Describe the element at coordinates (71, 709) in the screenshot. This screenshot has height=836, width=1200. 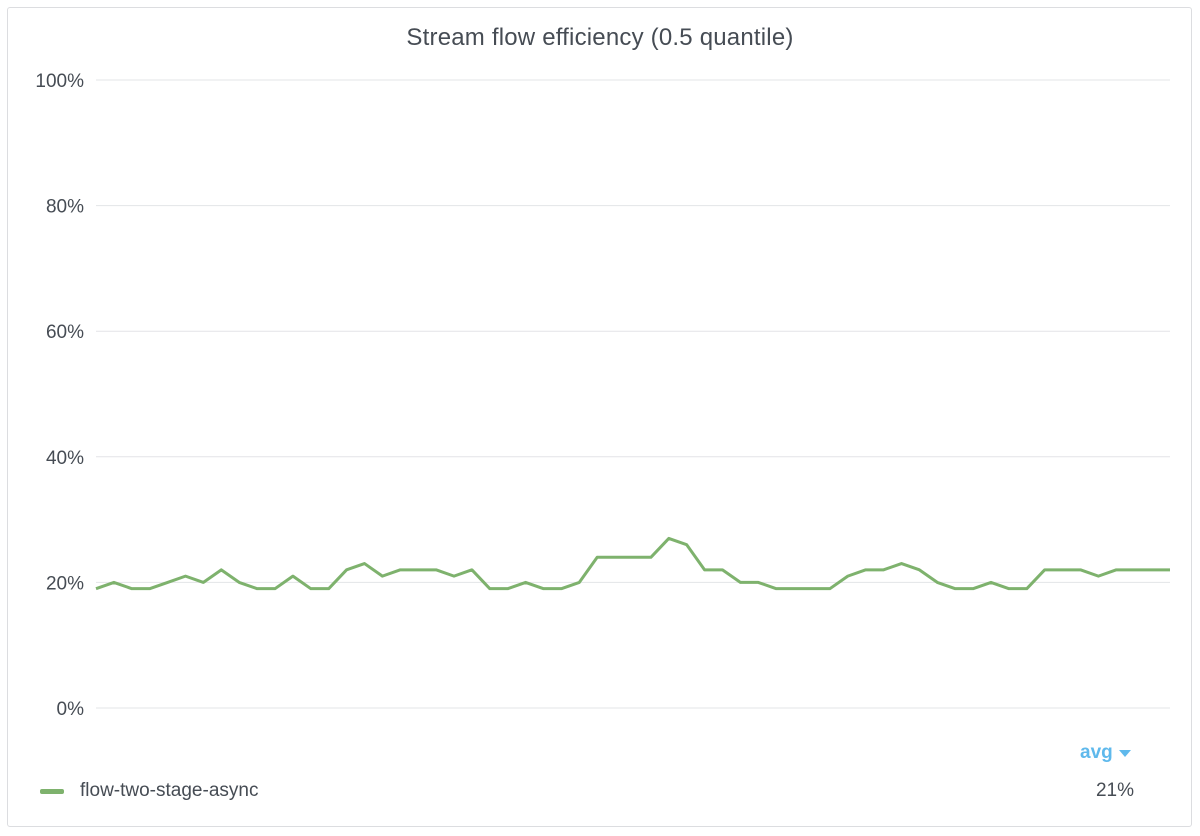
I see `y-tick-label: 0%` at that location.